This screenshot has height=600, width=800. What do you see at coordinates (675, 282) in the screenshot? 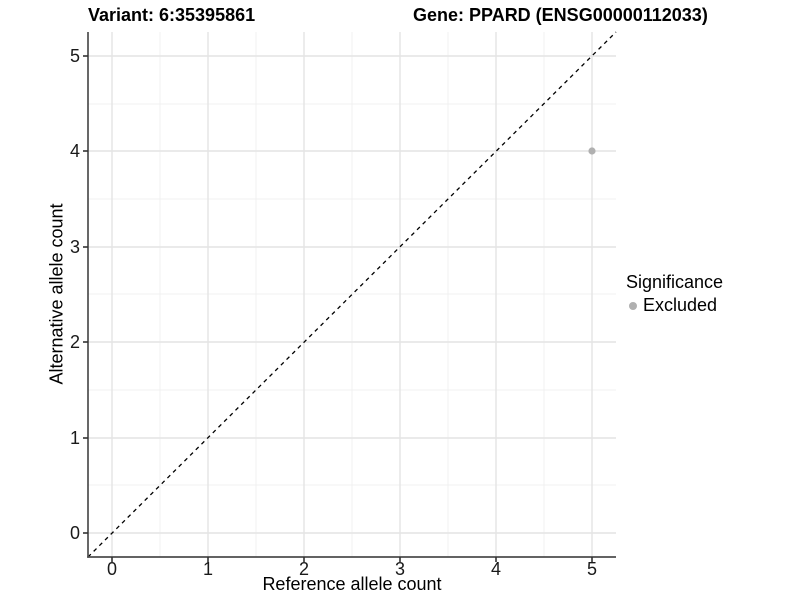
I see `legend-title: Significance` at bounding box center [675, 282].